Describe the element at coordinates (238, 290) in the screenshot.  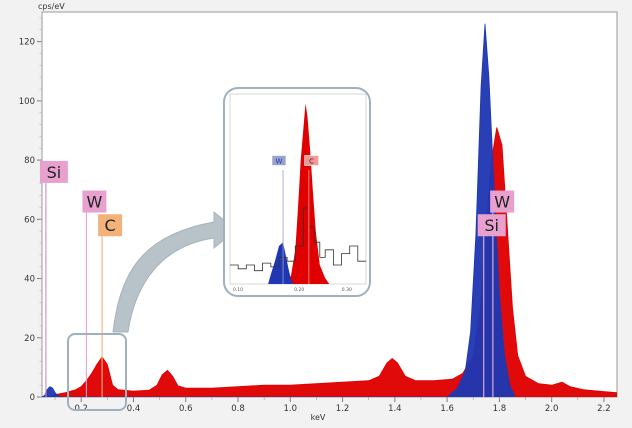
I see `inset-x-tick-label: 0.10` at that location.